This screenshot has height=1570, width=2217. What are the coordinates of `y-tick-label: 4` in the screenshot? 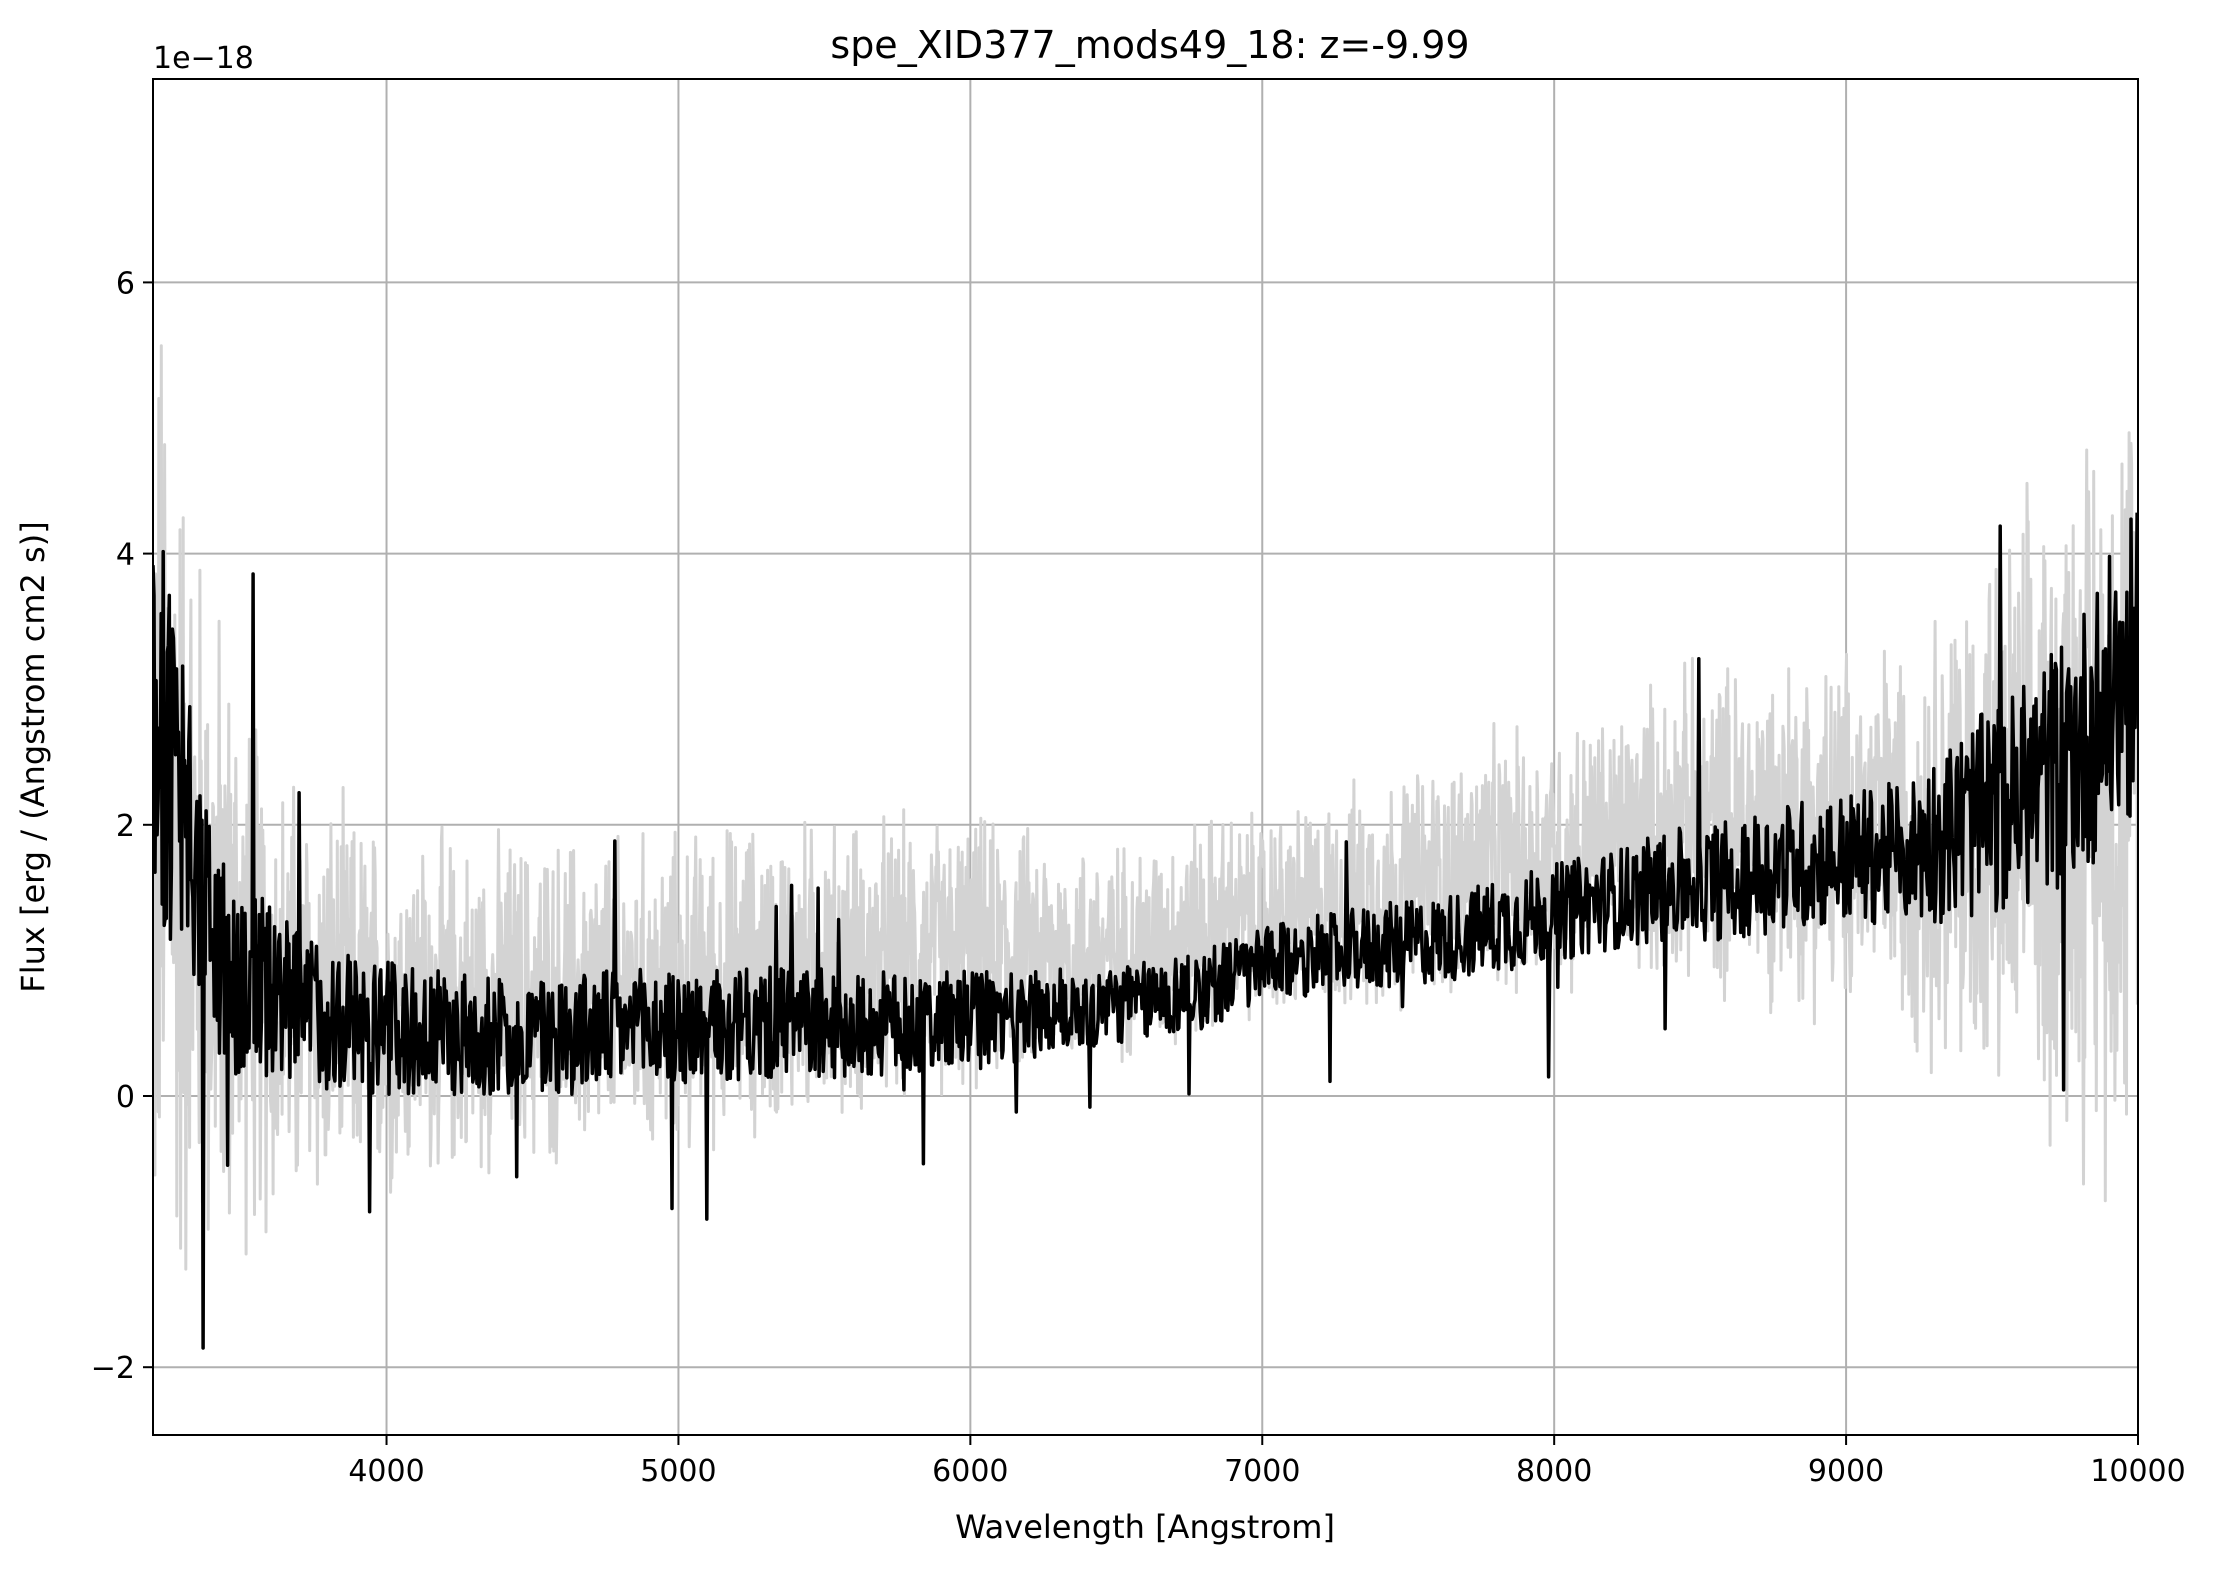 It's located at (125, 555).